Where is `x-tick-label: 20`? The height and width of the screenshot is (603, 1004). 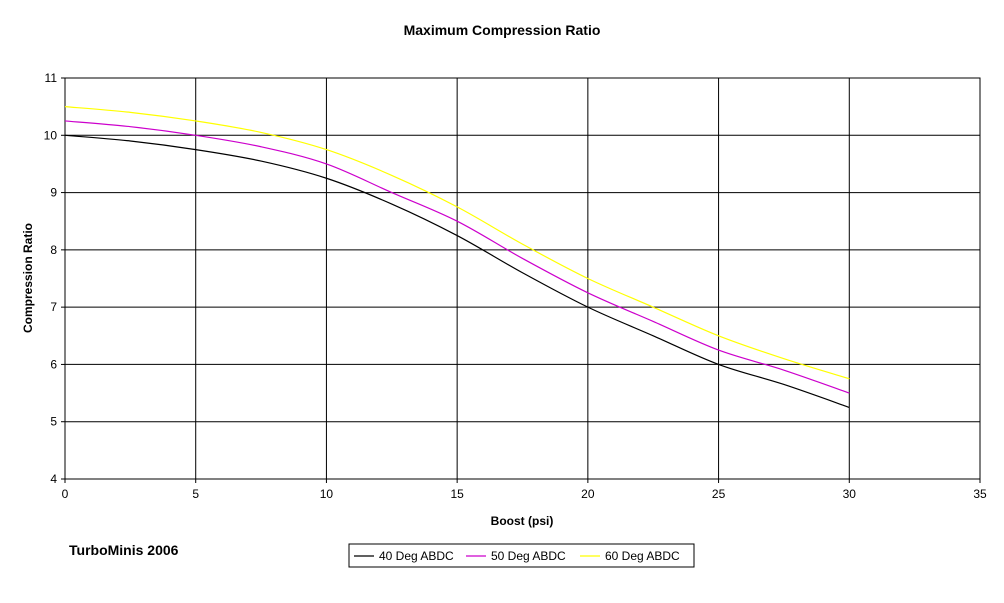 x-tick-label: 20 is located at coordinates (588, 494).